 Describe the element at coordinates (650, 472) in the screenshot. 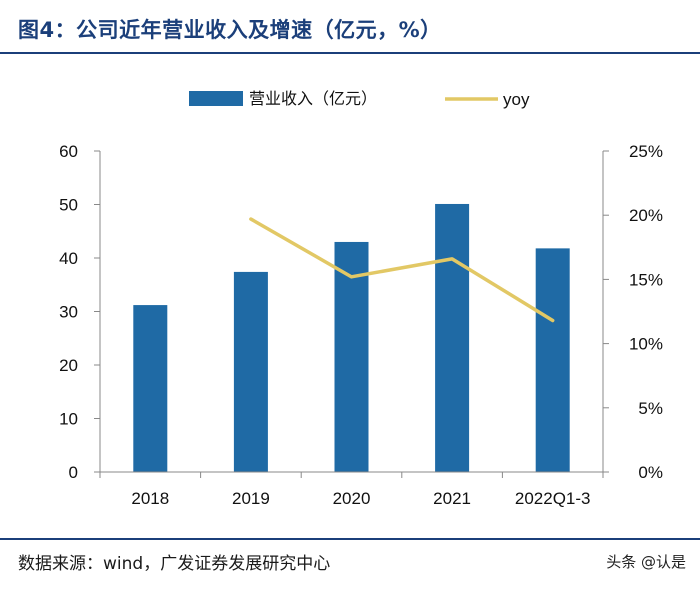

I see `right-tick-label: 0%` at that location.